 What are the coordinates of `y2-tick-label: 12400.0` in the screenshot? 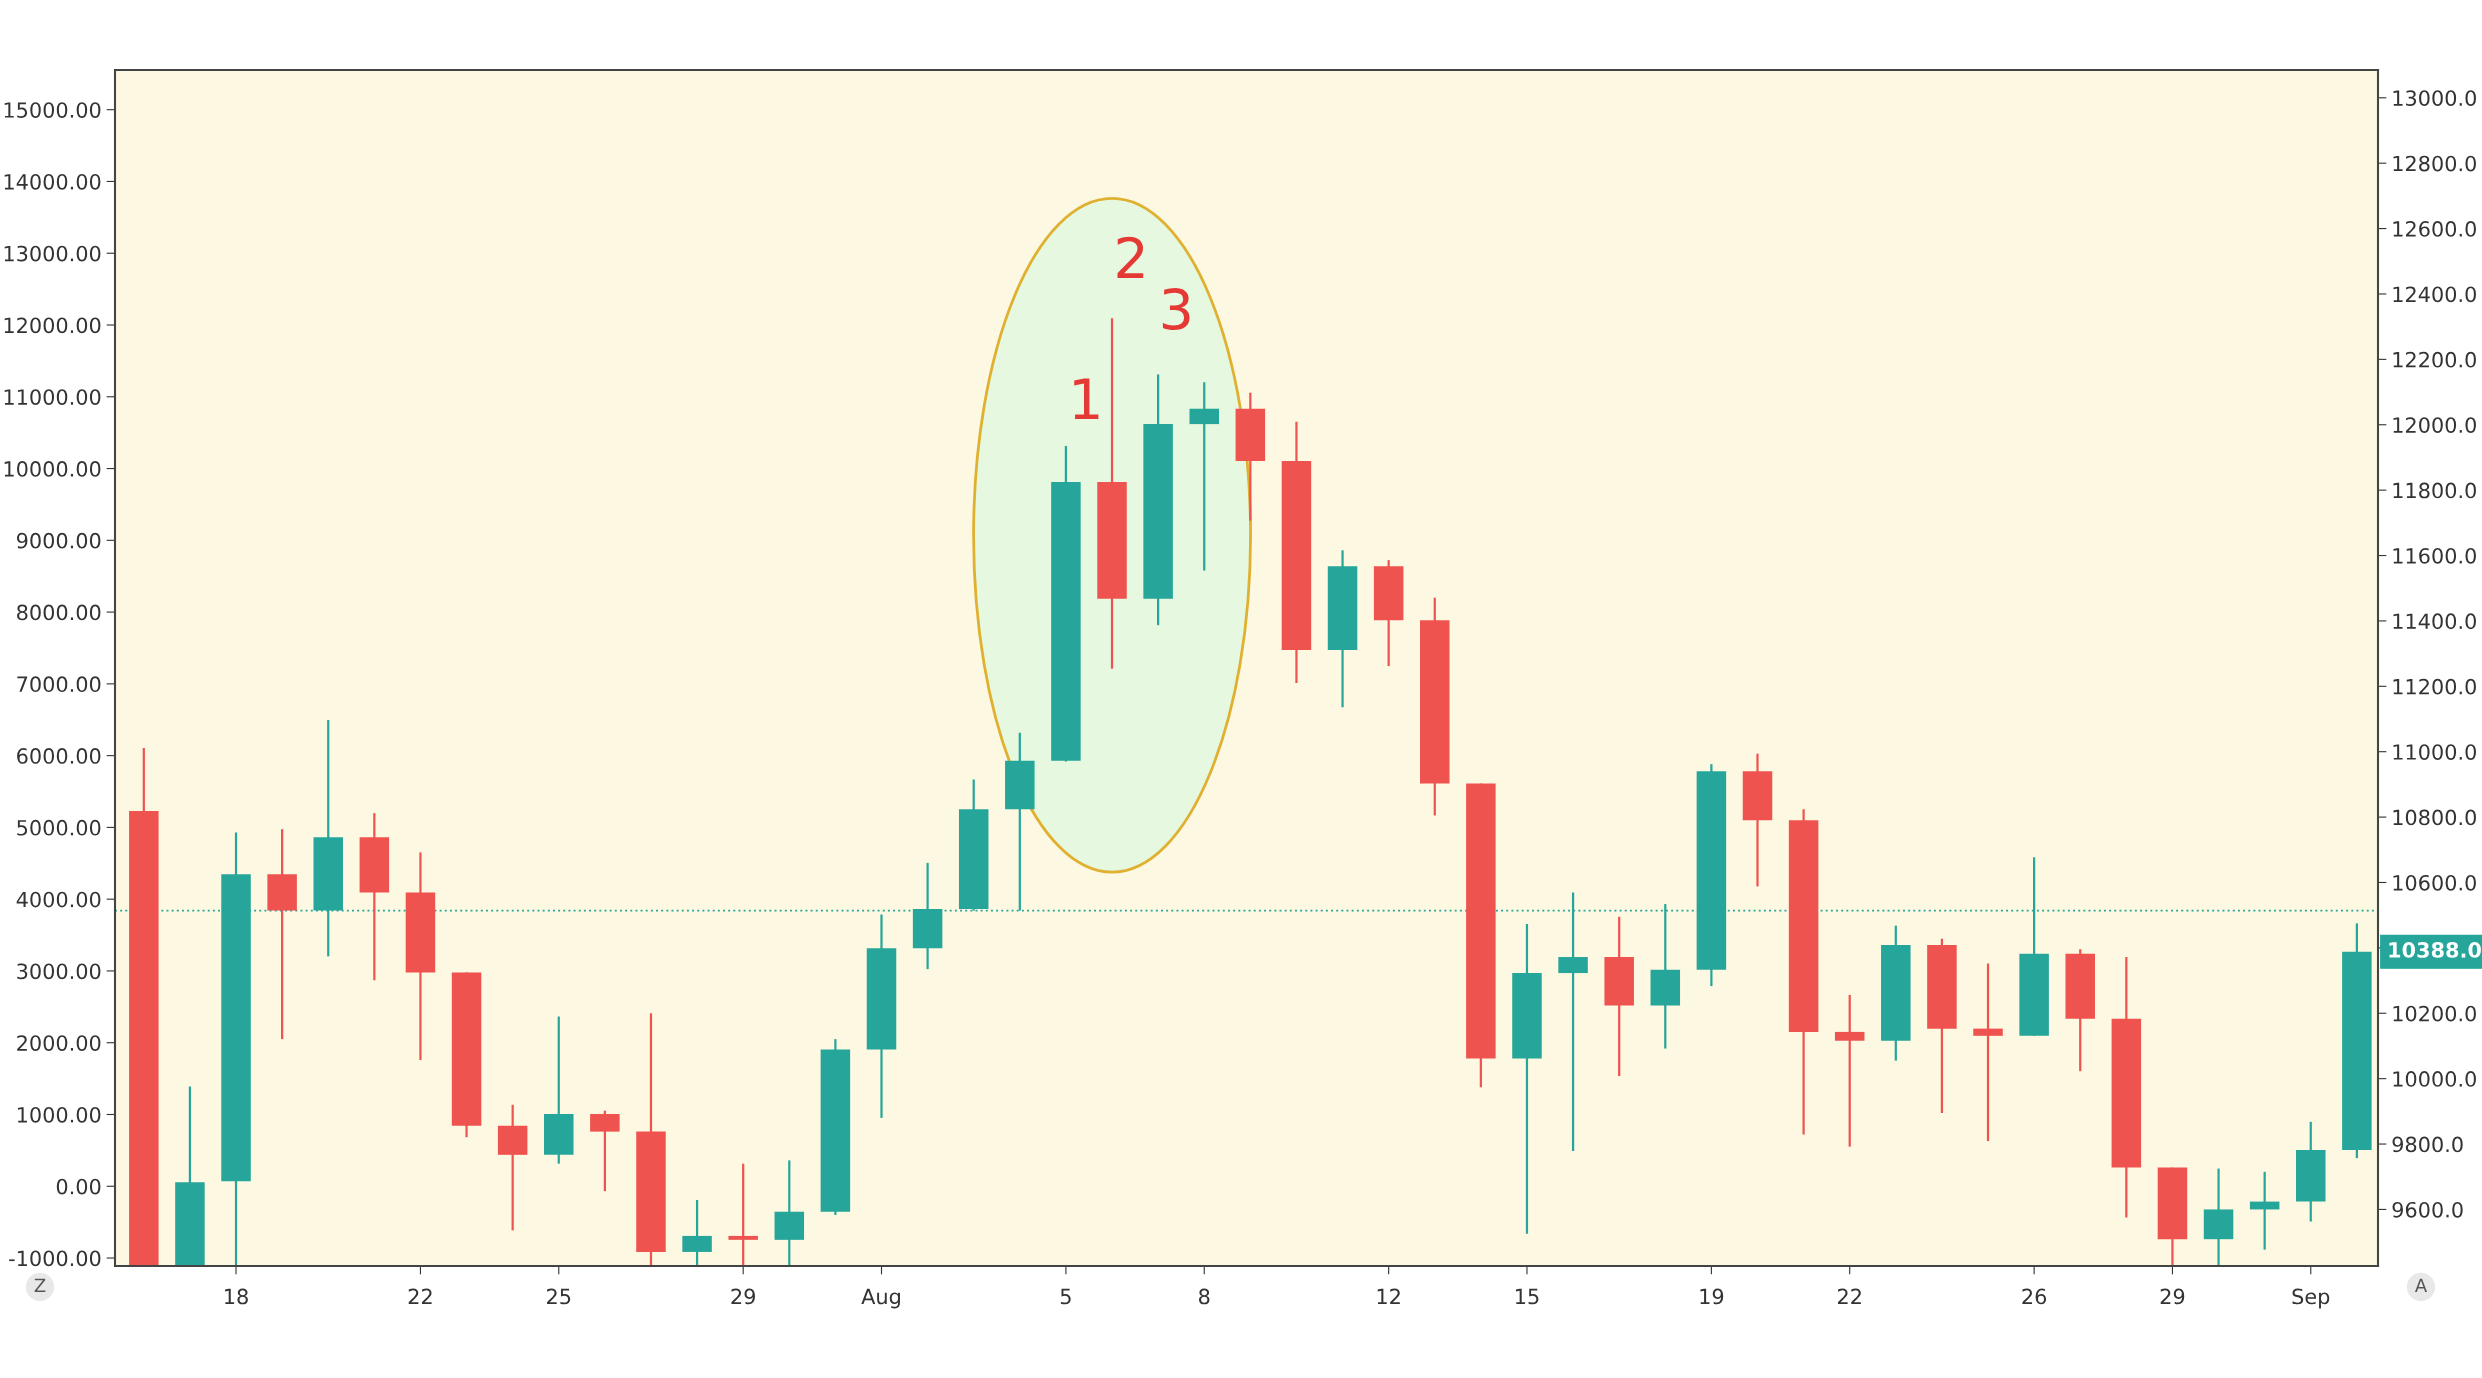 It's located at (2434, 294).